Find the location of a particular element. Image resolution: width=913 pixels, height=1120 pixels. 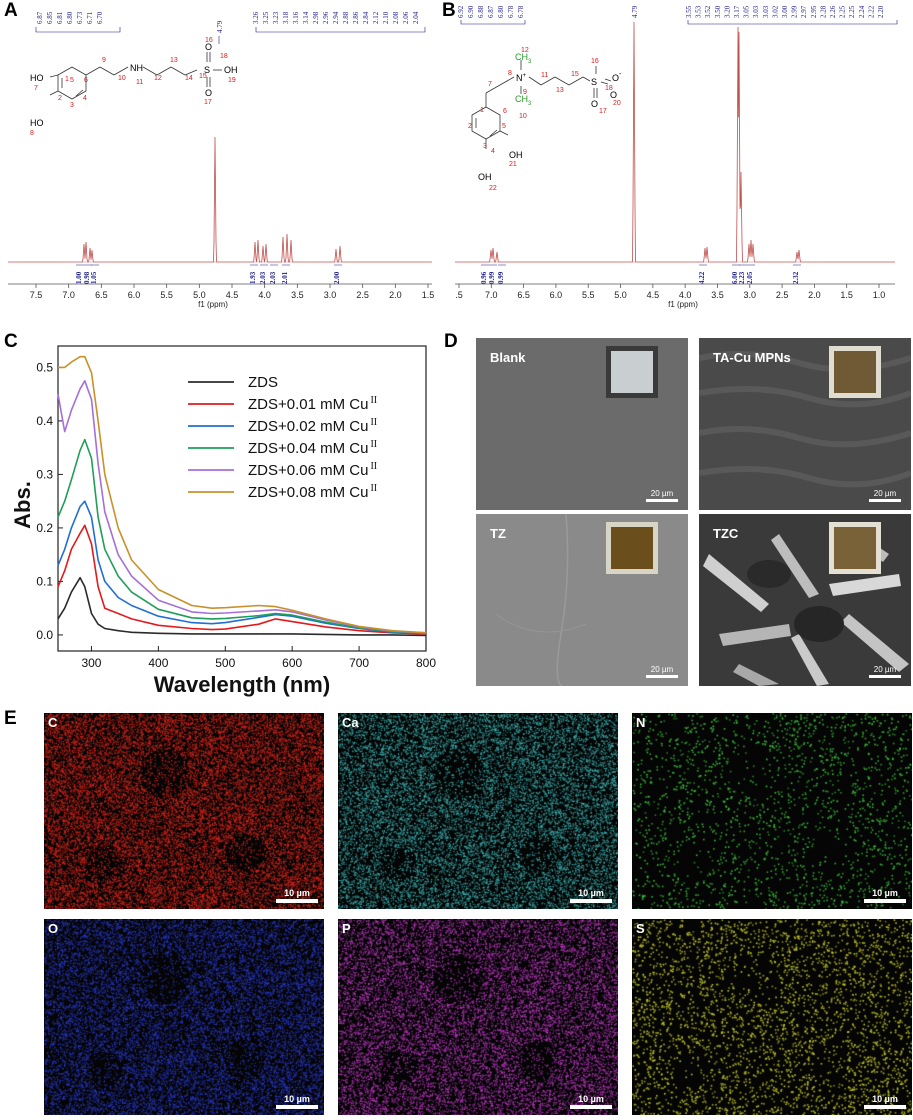

x-tick-label: 600 is located at coordinates (292, 663).